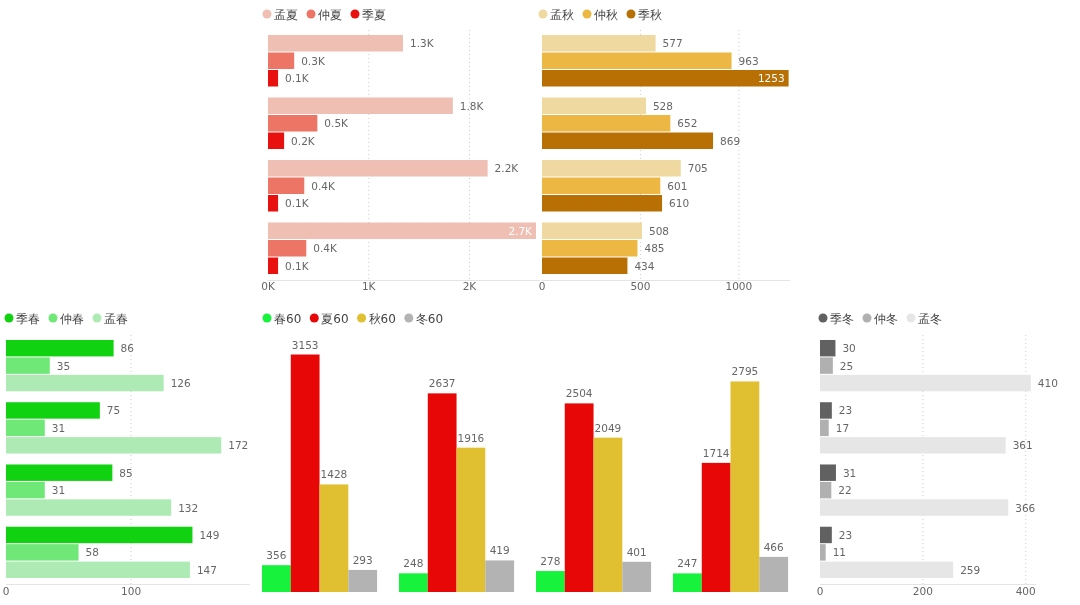  What do you see at coordinates (337, 123) in the screenshot?
I see `data-label: 0.5K` at bounding box center [337, 123].